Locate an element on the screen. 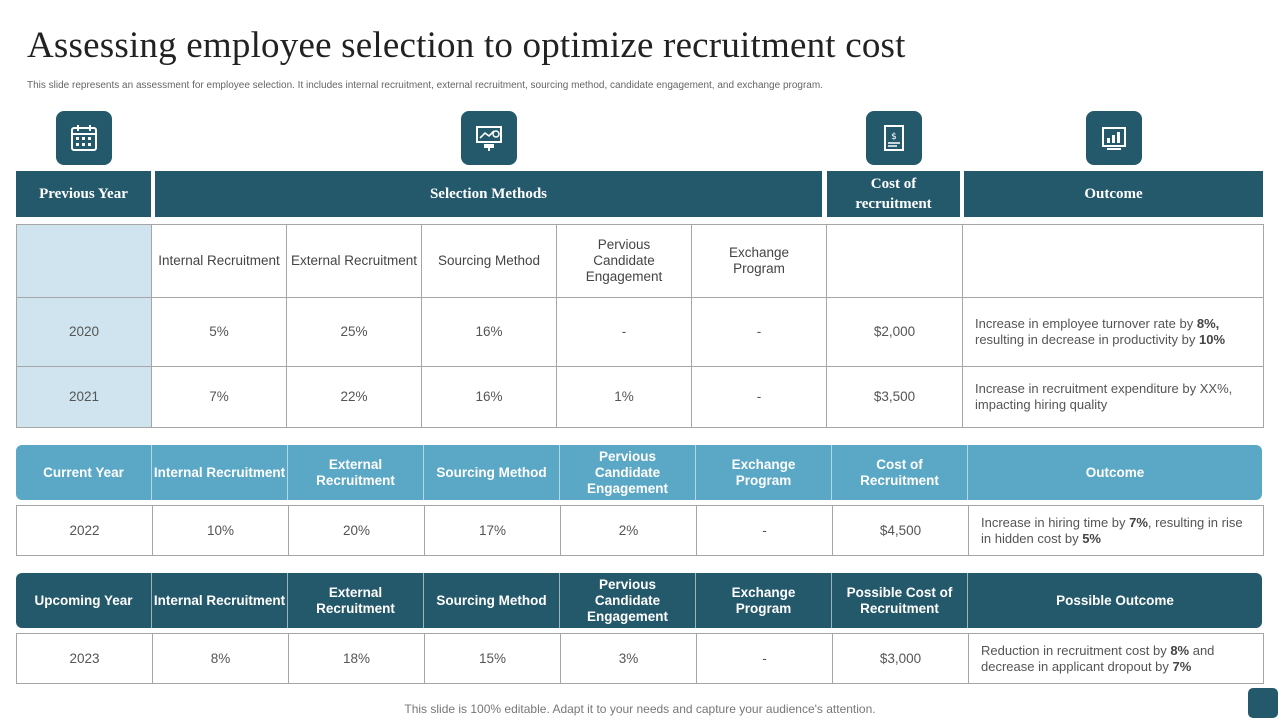 This screenshot has height=720, width=1280. outcome-text: Reduction in recruitment cost by is located at coordinates (1076, 650).